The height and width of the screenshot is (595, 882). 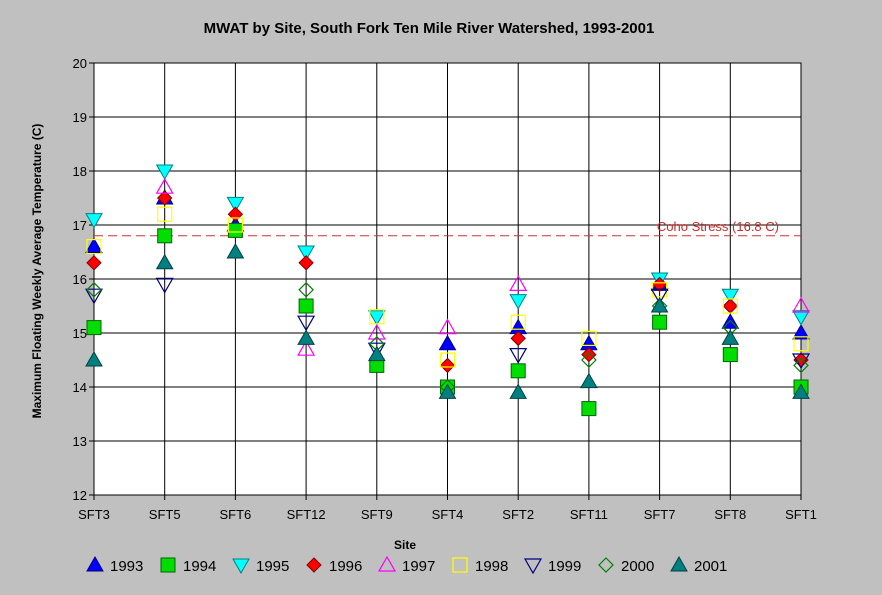 I want to click on legend-item-2000: 2000, so click(x=626, y=566).